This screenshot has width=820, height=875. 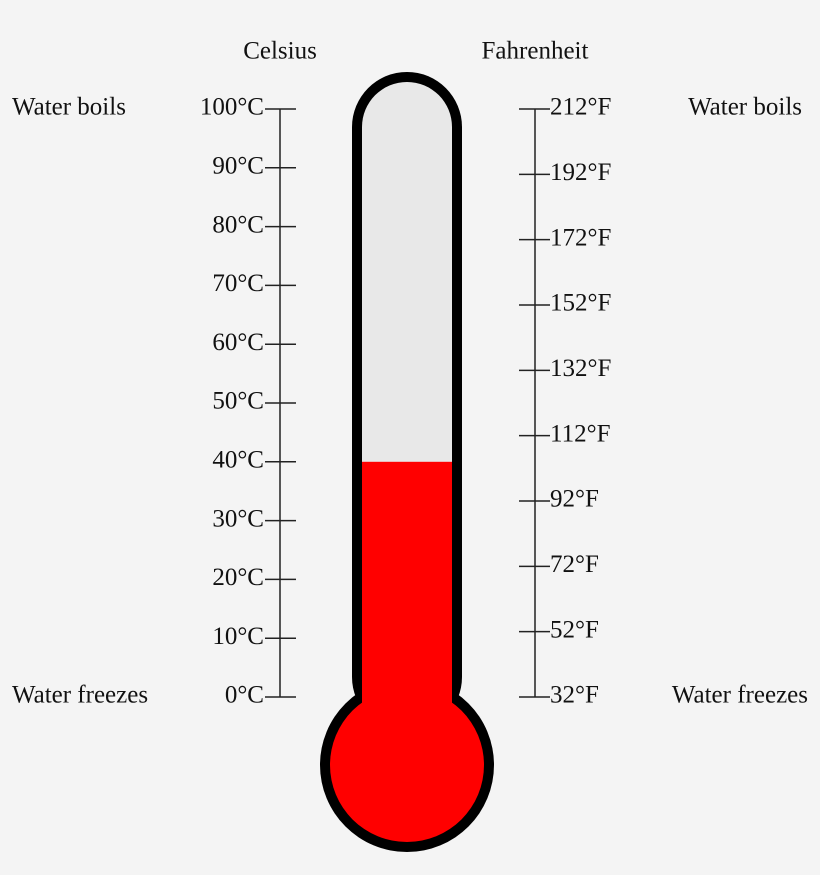 What do you see at coordinates (238, 342) in the screenshot?
I see `celsius-tick-label: 60°C` at bounding box center [238, 342].